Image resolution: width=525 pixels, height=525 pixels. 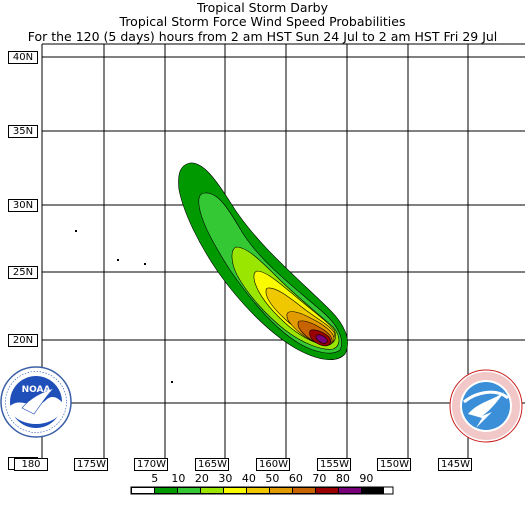 What do you see at coordinates (334, 464) in the screenshot?
I see `lon-label-155w: 155W` at bounding box center [334, 464].